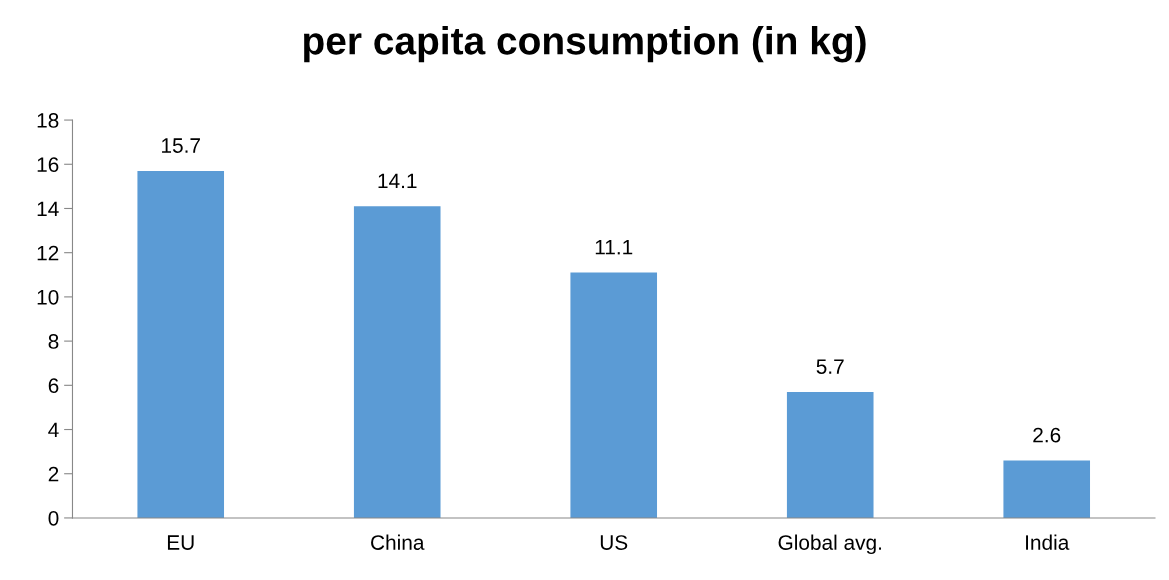 The height and width of the screenshot is (580, 1169). What do you see at coordinates (53, 341) in the screenshot?
I see `y-tick-label: 8` at bounding box center [53, 341].